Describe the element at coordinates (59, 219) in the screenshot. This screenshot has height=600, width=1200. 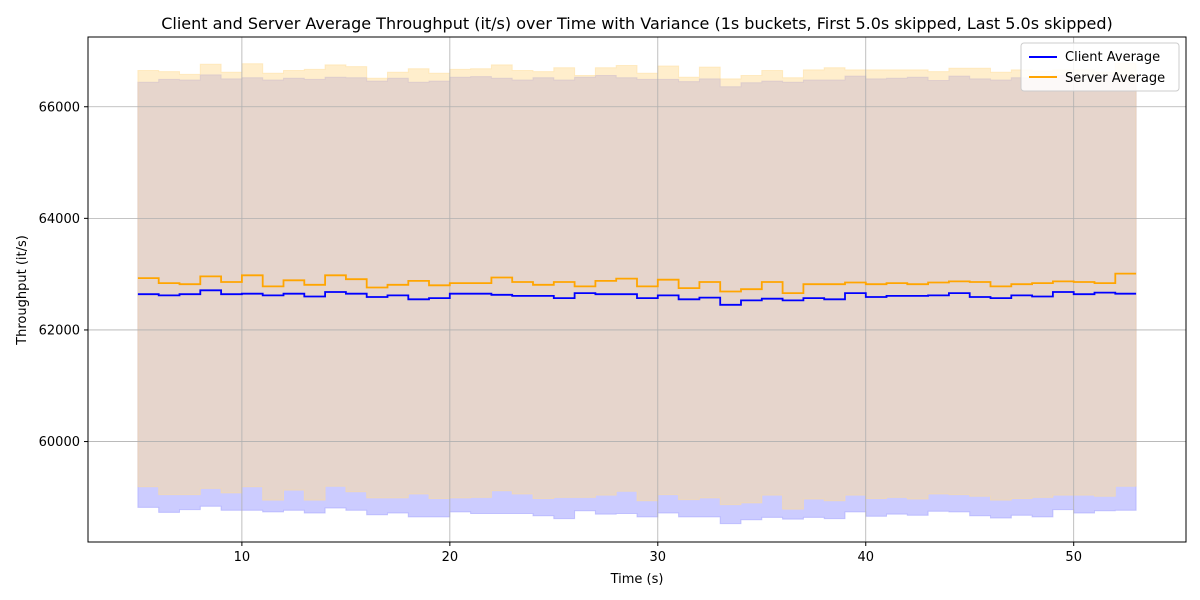
I see `y-tick-label: 64000` at that location.